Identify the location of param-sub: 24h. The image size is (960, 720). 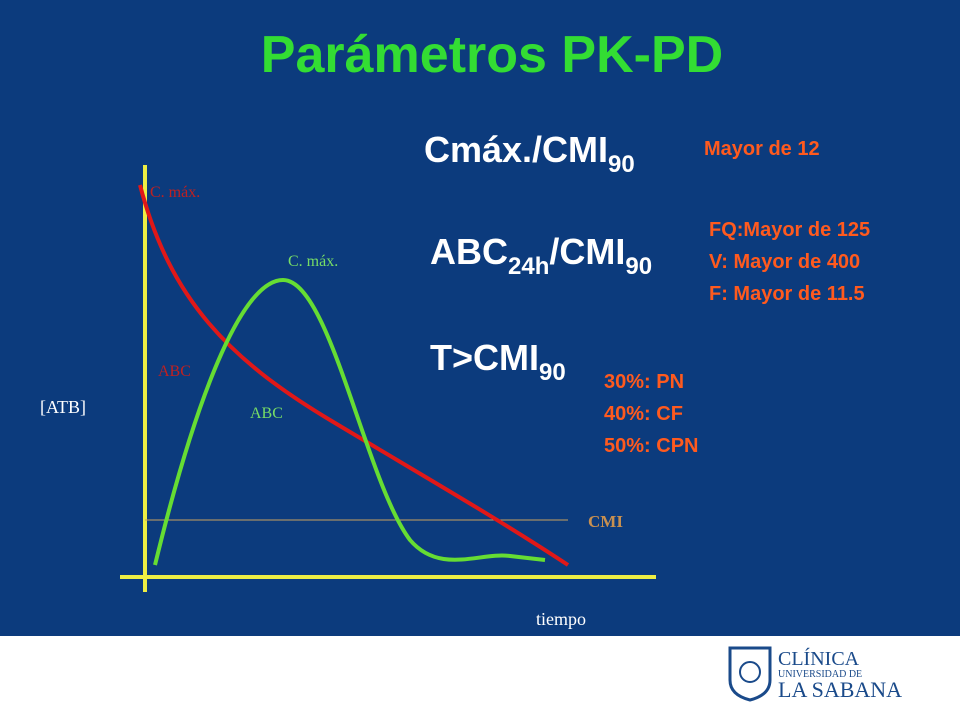
(528, 266).